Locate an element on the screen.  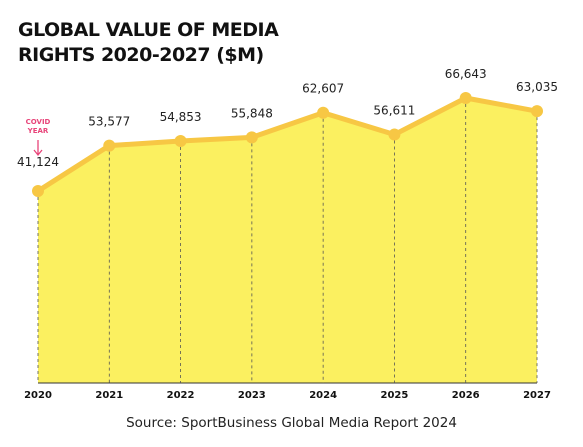
x-tick-label: 2022 is located at coordinates (181, 395).